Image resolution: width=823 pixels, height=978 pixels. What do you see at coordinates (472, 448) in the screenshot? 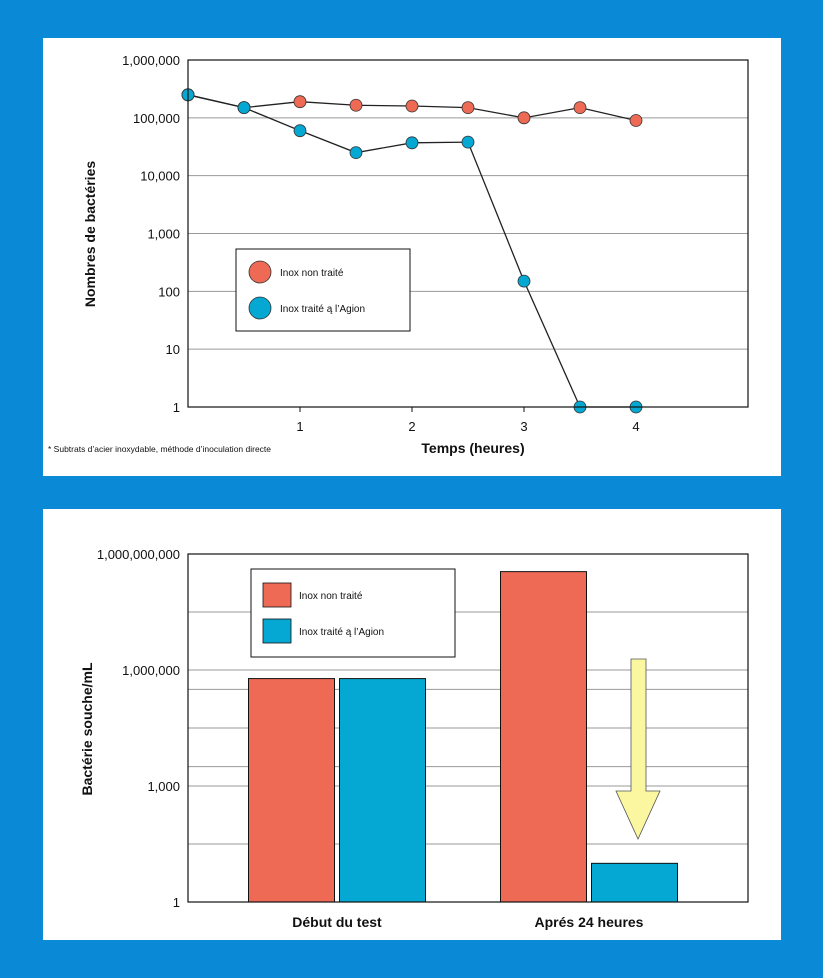
I see `x-axis-title: Temps (heures)` at bounding box center [472, 448].